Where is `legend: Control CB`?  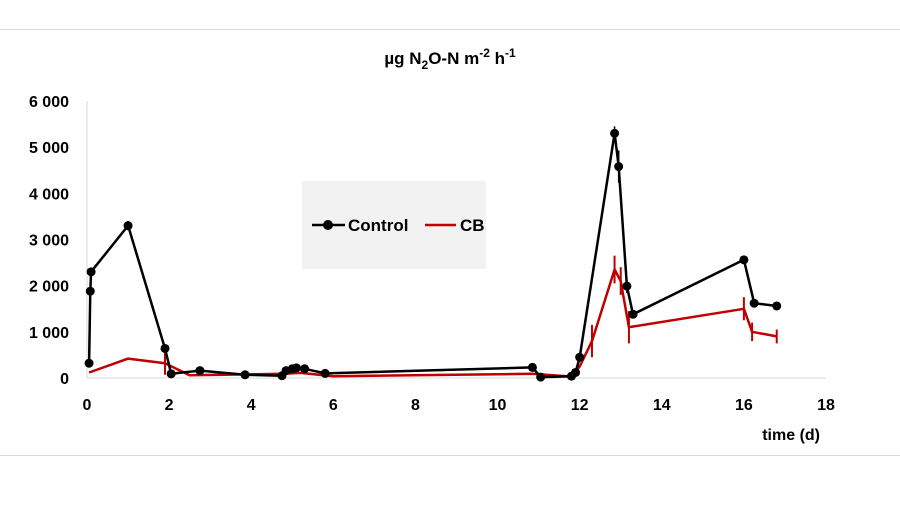 legend: Control CB is located at coordinates (394, 225).